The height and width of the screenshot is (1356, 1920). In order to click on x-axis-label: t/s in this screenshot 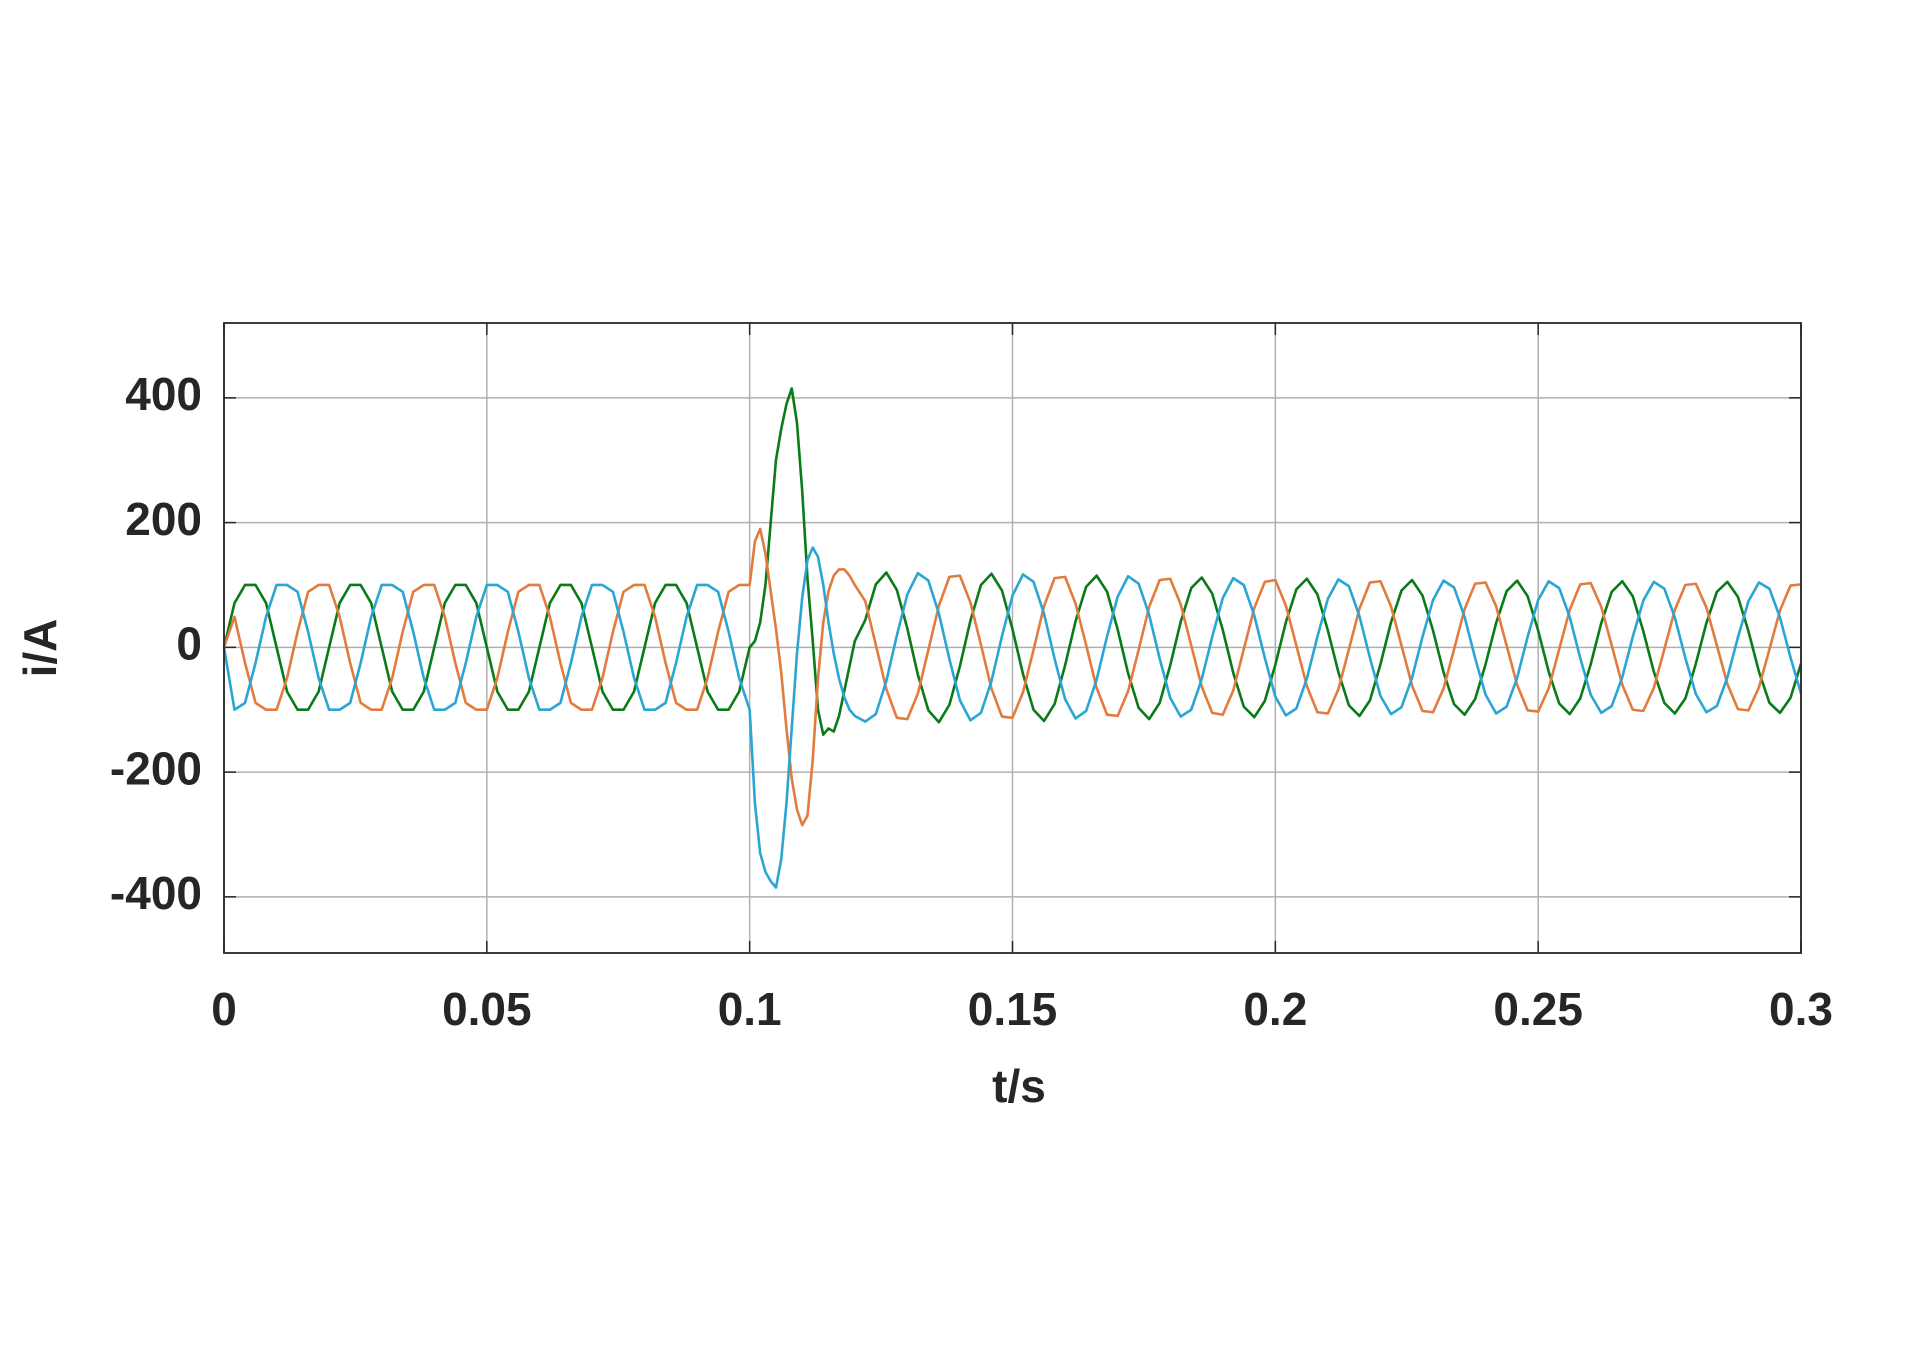, I will do `click(1019, 1086)`.